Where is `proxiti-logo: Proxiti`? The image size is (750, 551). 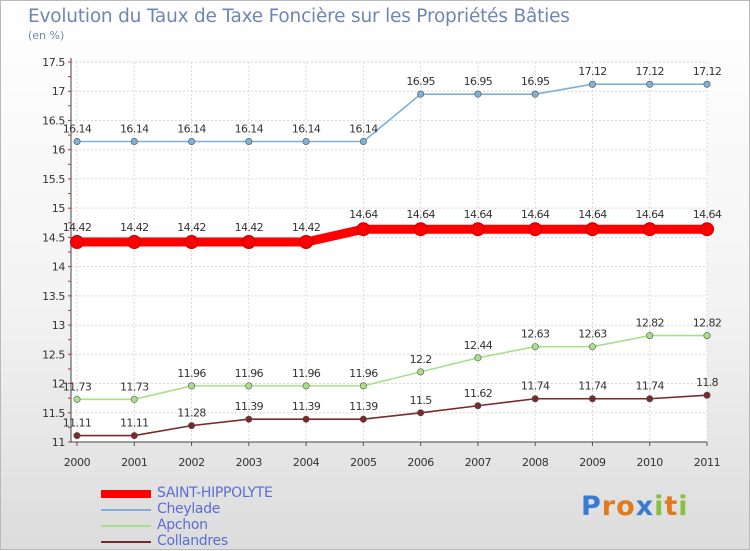 proxiti-logo: Proxiti is located at coordinates (635, 506).